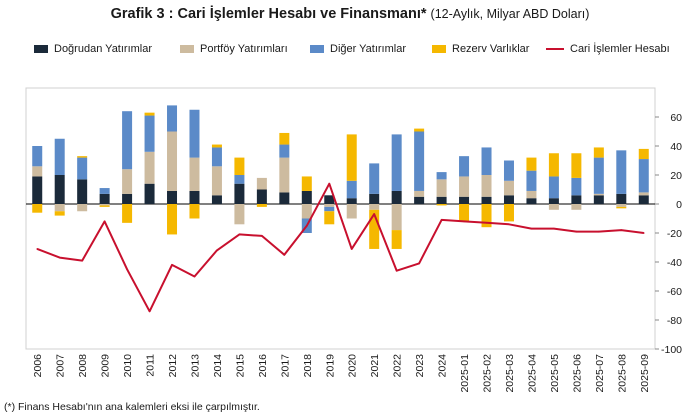  What do you see at coordinates (285, 366) in the screenshot?
I see `x-tick-label: 2017` at bounding box center [285, 366].